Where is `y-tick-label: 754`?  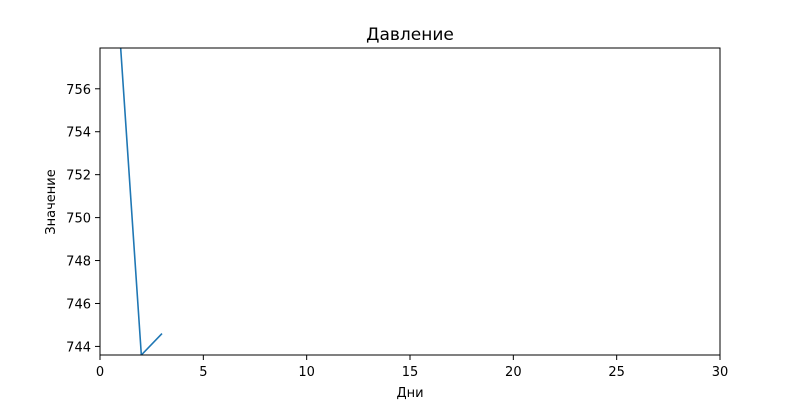
y-tick-label: 754 is located at coordinates (78, 133).